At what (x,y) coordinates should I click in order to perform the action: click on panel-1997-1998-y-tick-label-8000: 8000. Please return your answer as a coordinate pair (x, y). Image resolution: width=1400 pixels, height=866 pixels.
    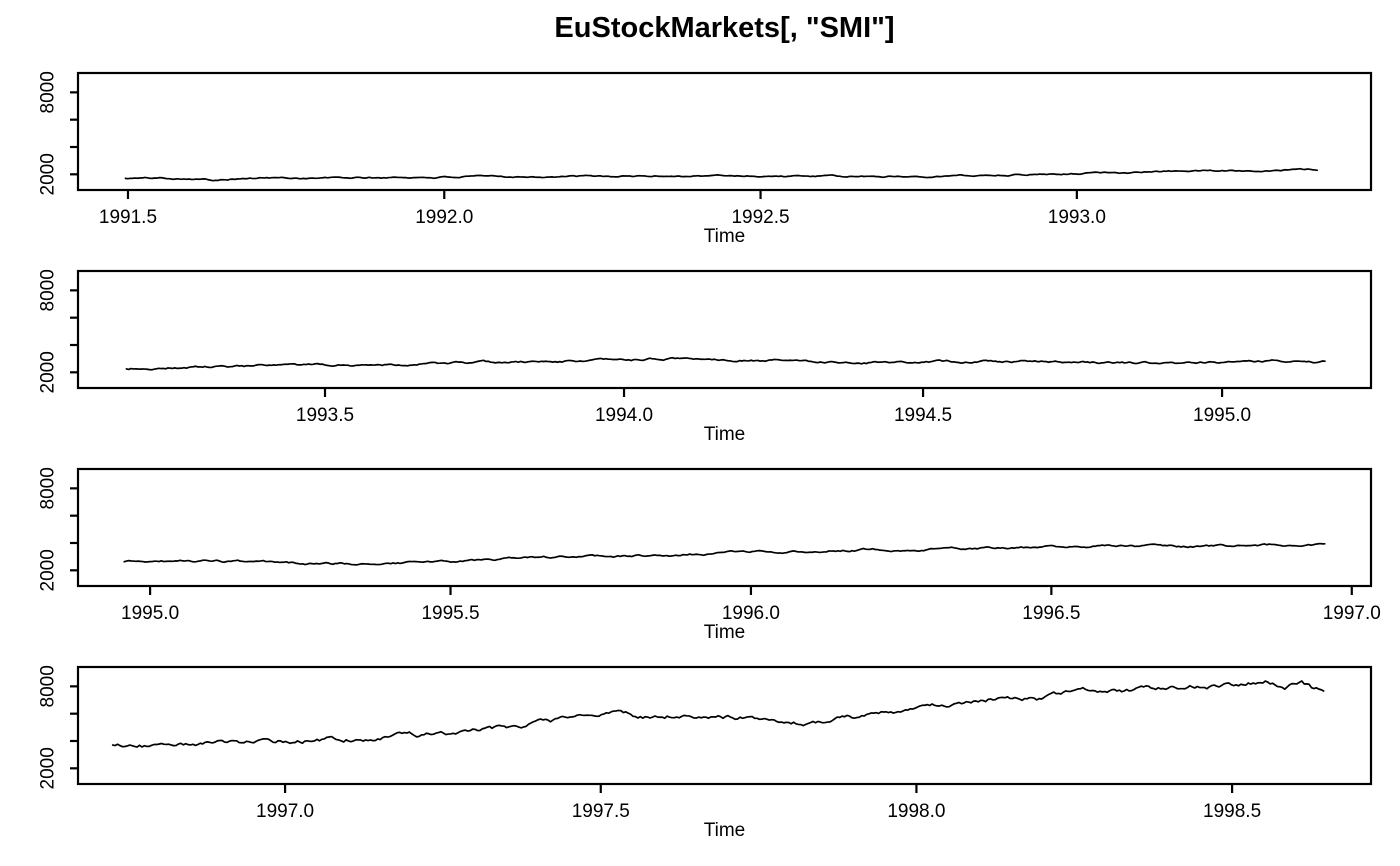
    Looking at the image, I should click on (48, 686).